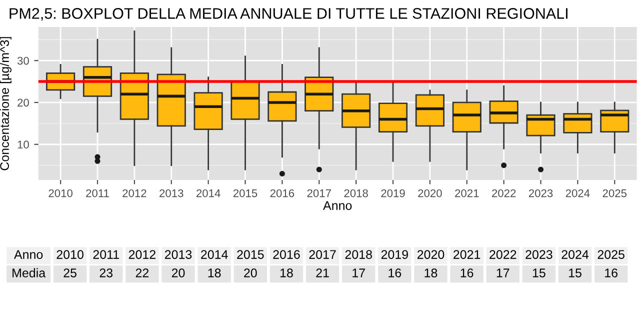 This screenshot has height=320, width=640. Describe the element at coordinates (575, 254) in the screenshot. I see `category-label: 2024` at that location.